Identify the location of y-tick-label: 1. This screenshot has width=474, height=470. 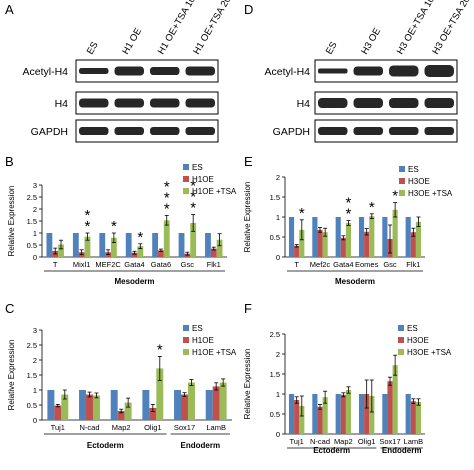
(278, 217).